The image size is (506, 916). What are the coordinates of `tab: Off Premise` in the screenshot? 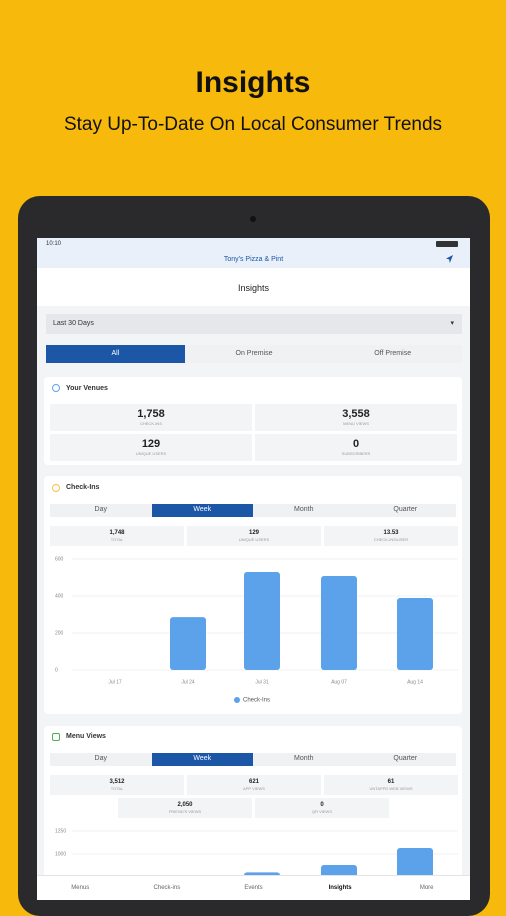 It's located at (393, 353).